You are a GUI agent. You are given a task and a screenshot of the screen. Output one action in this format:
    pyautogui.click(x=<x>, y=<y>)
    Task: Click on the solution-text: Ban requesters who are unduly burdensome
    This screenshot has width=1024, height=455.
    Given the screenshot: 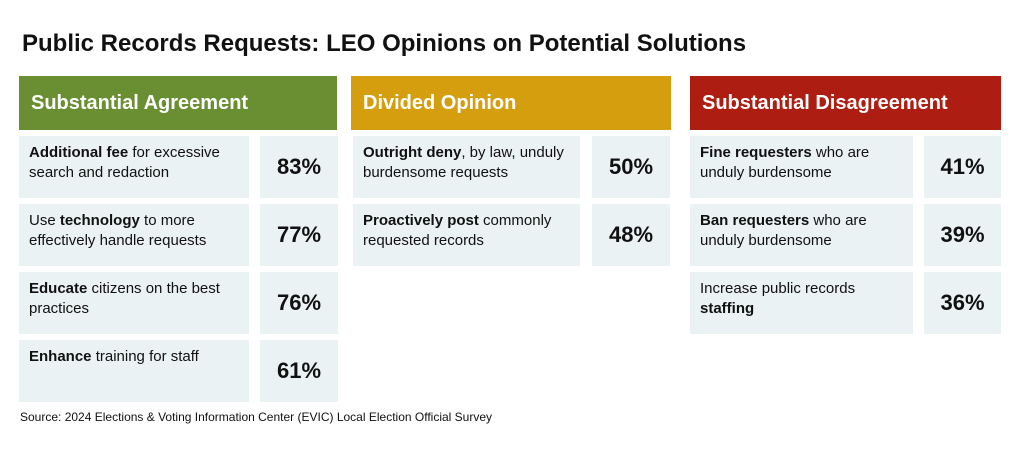 What is the action you would take?
    pyautogui.click(x=801, y=235)
    